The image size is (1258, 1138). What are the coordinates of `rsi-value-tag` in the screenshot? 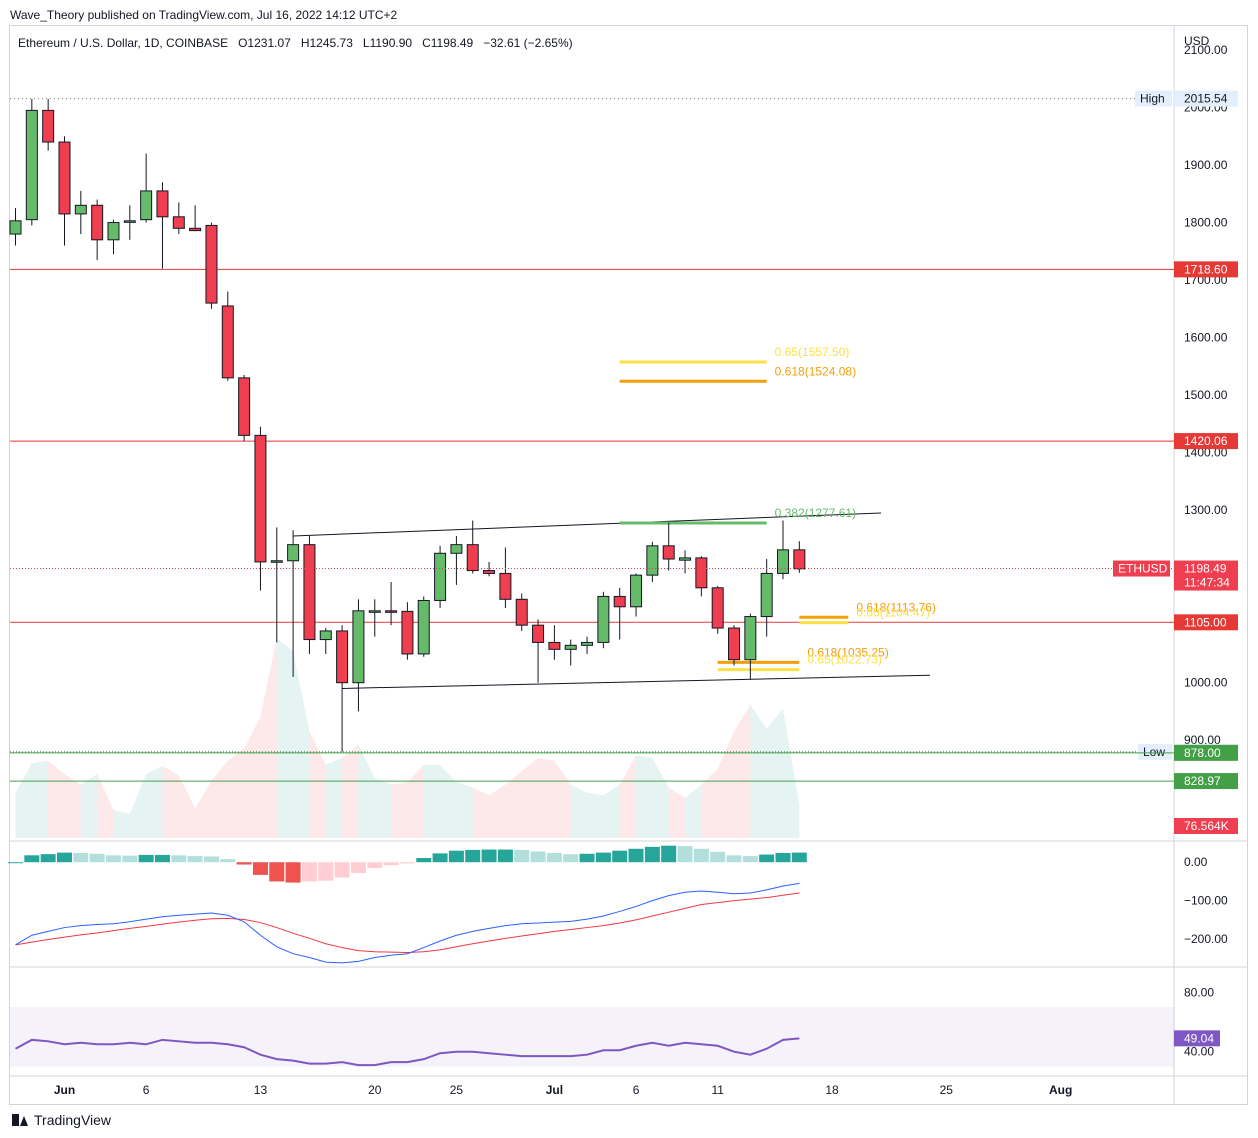 It's located at (1197, 1038).